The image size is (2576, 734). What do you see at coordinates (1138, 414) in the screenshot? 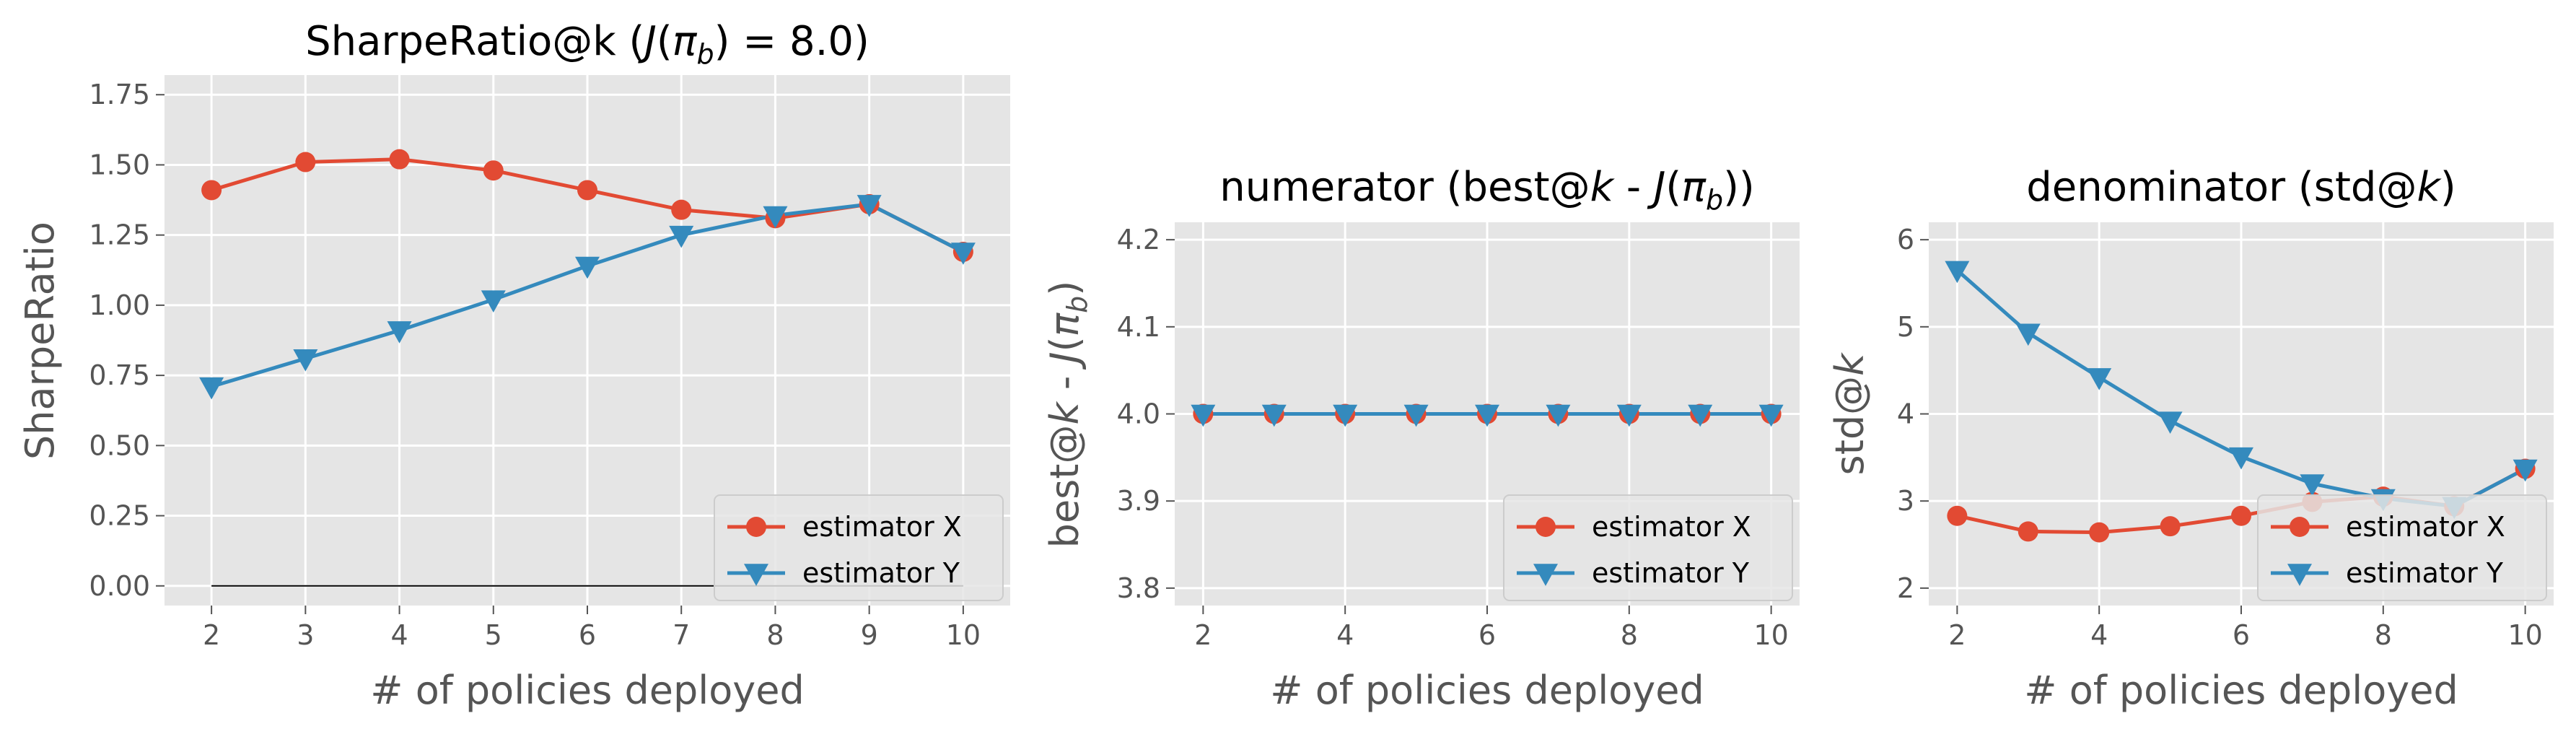
I see `y-tick-labels: 3.8 3.9 4.0 4.1 4.2` at bounding box center [1138, 414].